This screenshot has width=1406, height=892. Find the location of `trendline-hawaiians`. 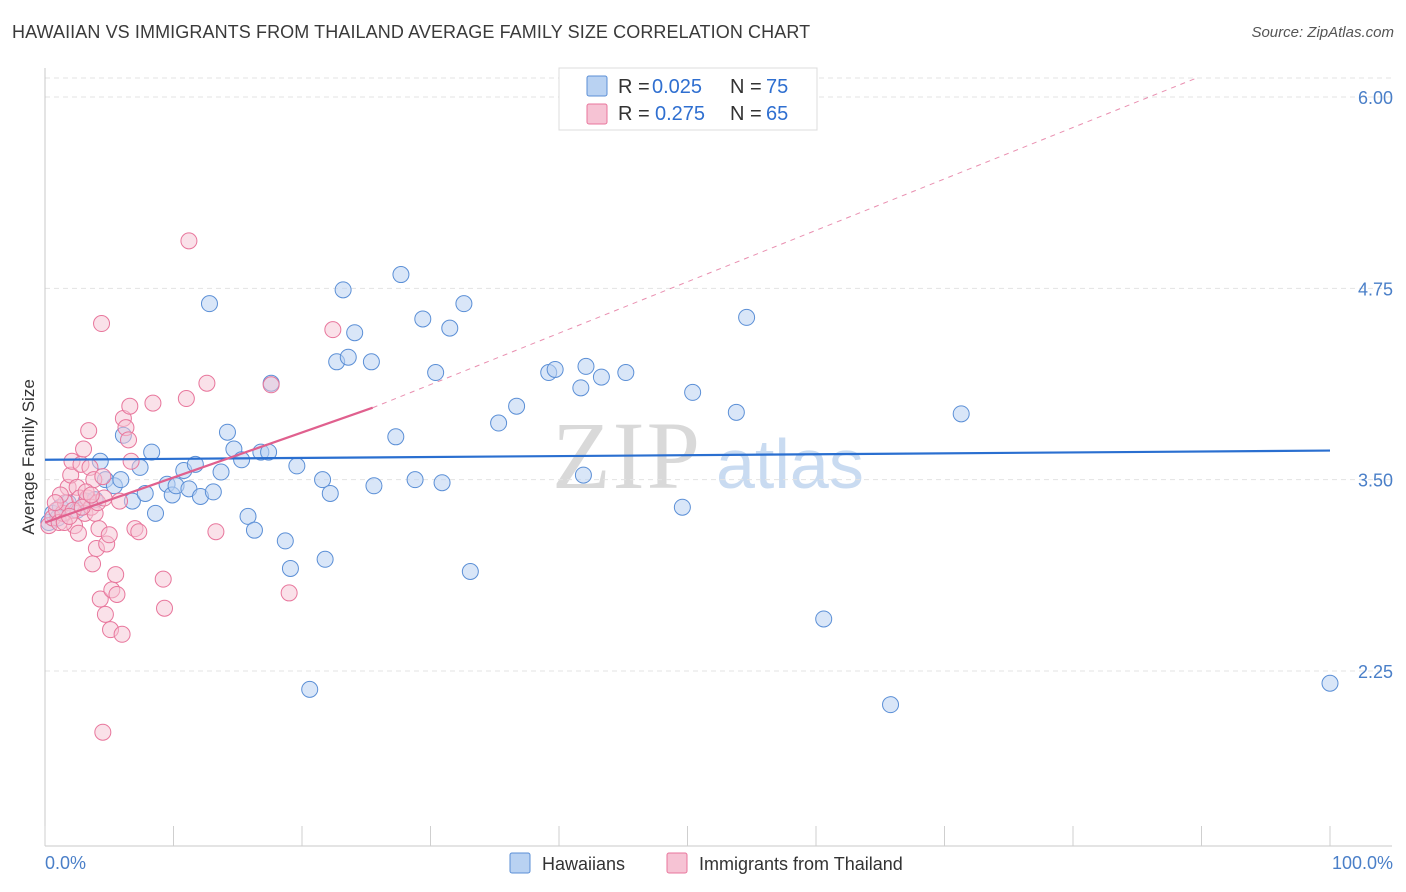

trendline-hawaiians is located at coordinates (687, 455).